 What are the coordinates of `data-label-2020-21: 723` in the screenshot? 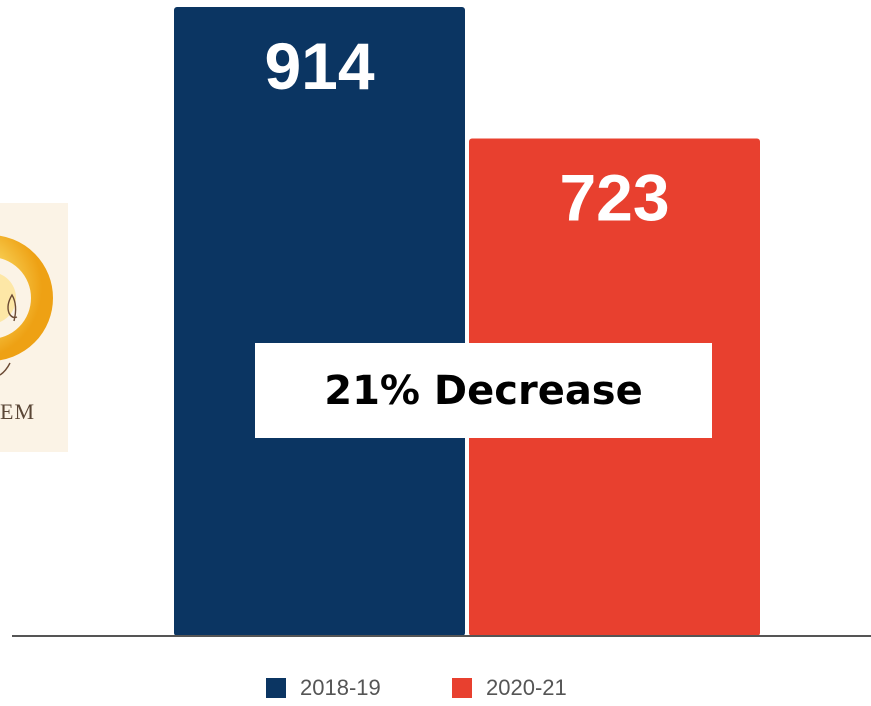 It's located at (614, 197).